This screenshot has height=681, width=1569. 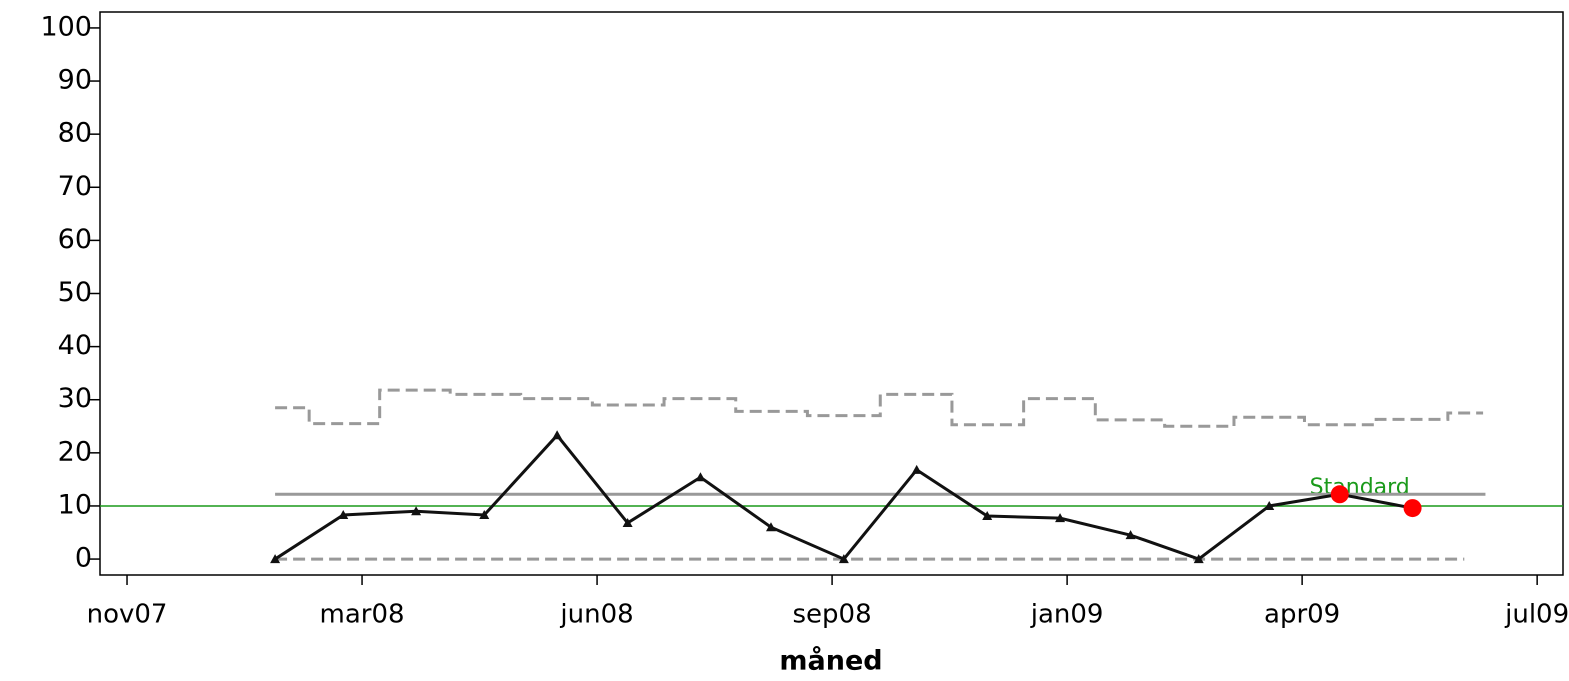 What do you see at coordinates (75, 504) in the screenshot?
I see `y-tick-label: 10` at bounding box center [75, 504].